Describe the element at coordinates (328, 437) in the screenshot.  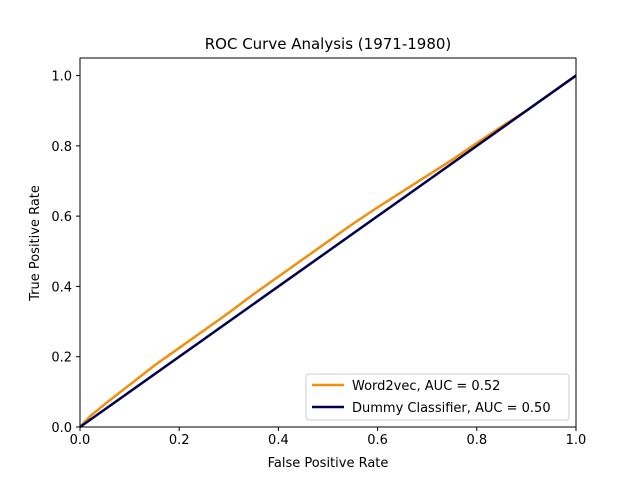
I see `x-axis-ticks: 0.0 0.2 0.4 0.6 0.8 1.0` at that location.